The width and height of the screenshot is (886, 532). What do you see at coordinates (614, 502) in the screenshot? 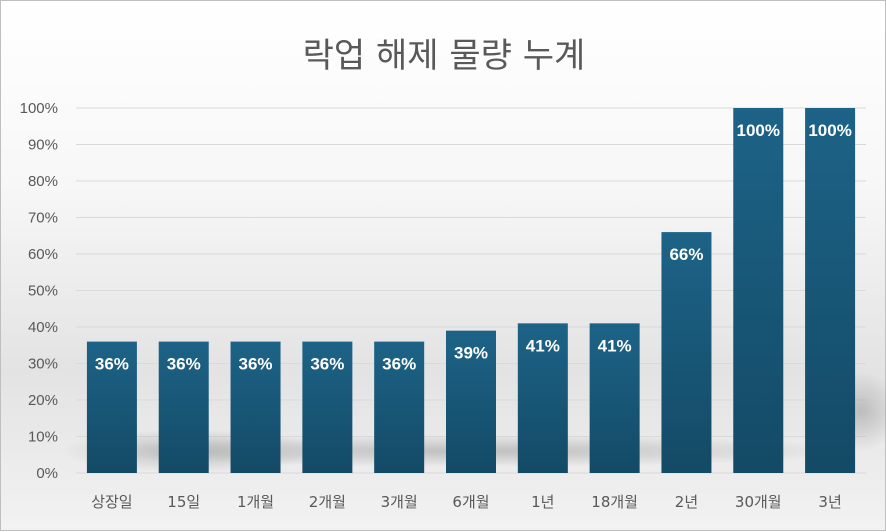
I see `x-category-label: 18개월` at bounding box center [614, 502].